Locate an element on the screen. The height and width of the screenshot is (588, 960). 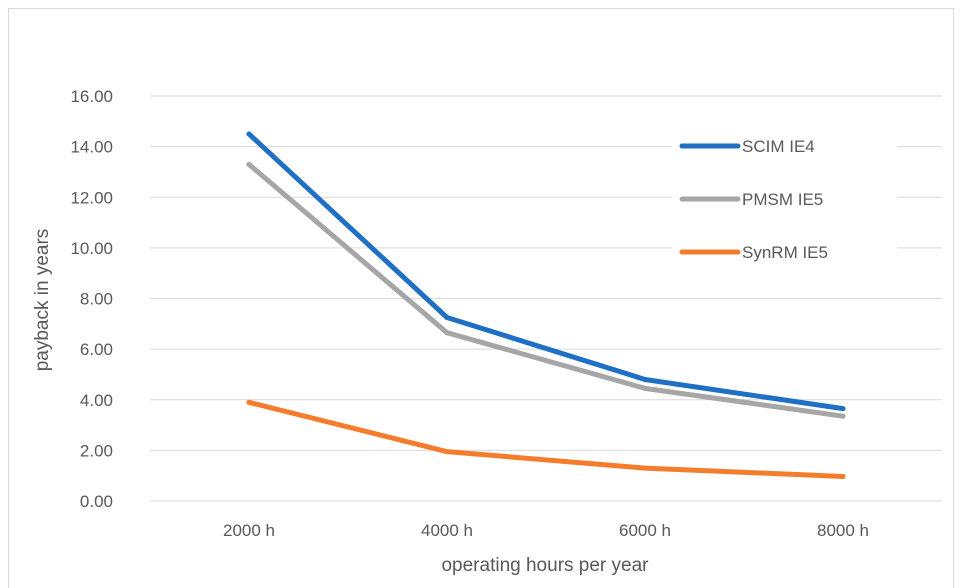
y-axis-label: payback in years is located at coordinates (42, 300).